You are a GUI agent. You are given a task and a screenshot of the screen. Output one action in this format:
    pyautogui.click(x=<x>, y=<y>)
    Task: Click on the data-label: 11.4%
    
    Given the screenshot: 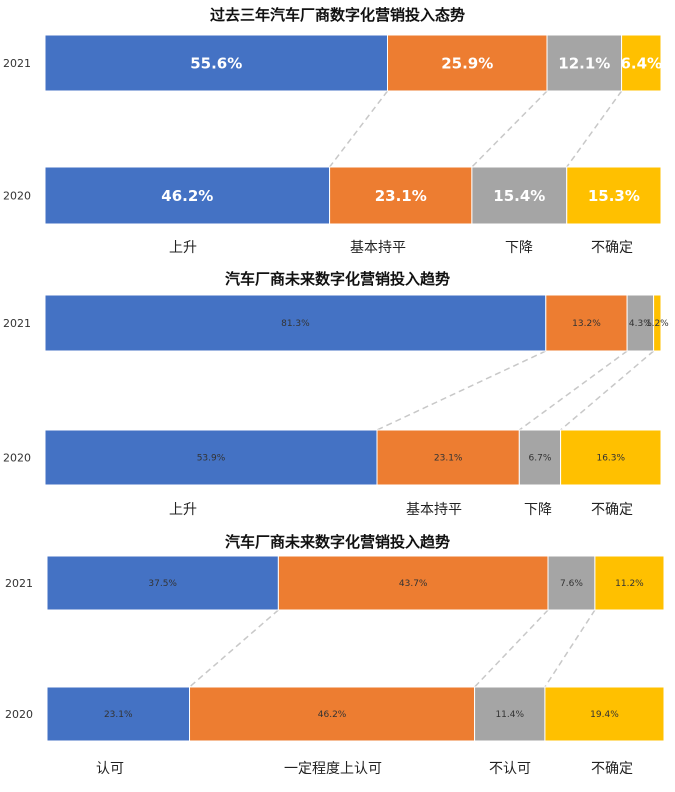 What is the action you would take?
    pyautogui.click(x=509, y=715)
    